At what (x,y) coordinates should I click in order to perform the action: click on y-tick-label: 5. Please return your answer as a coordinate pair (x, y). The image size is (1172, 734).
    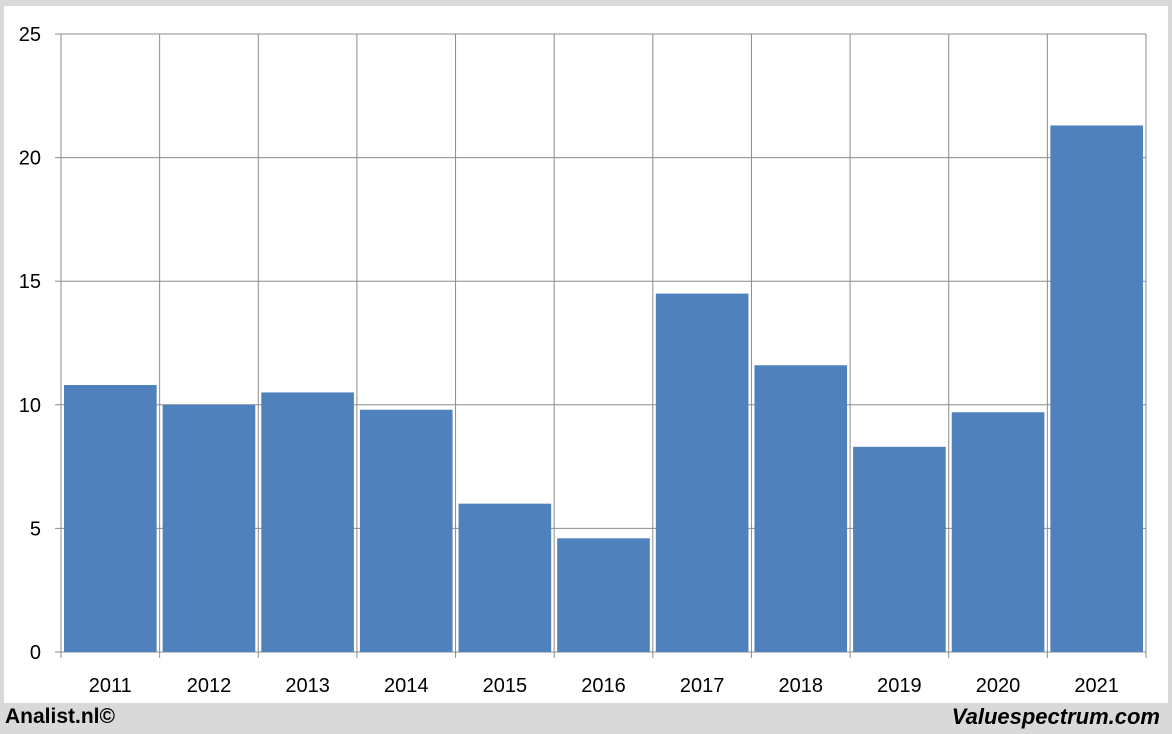
    Looking at the image, I should click on (35, 529).